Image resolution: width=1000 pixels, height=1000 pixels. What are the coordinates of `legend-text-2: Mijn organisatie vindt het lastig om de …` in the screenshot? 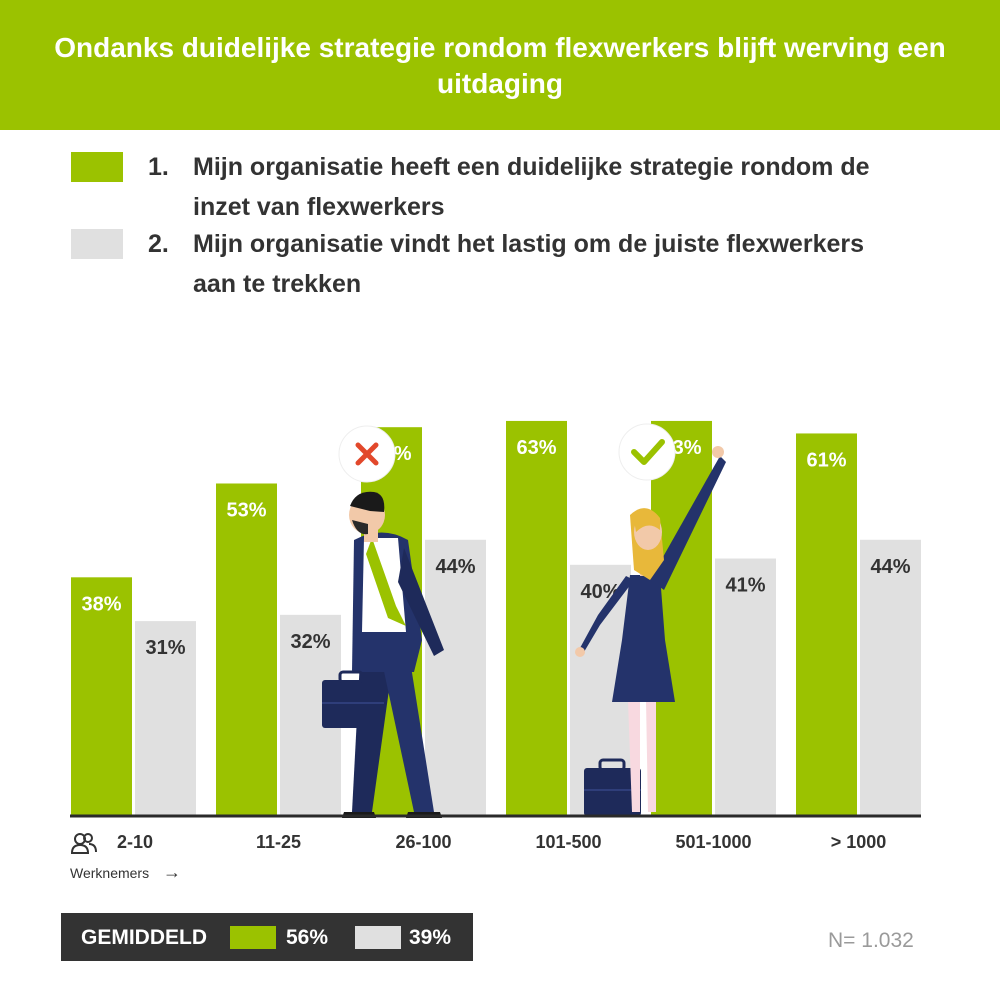 It's located at (553, 264).